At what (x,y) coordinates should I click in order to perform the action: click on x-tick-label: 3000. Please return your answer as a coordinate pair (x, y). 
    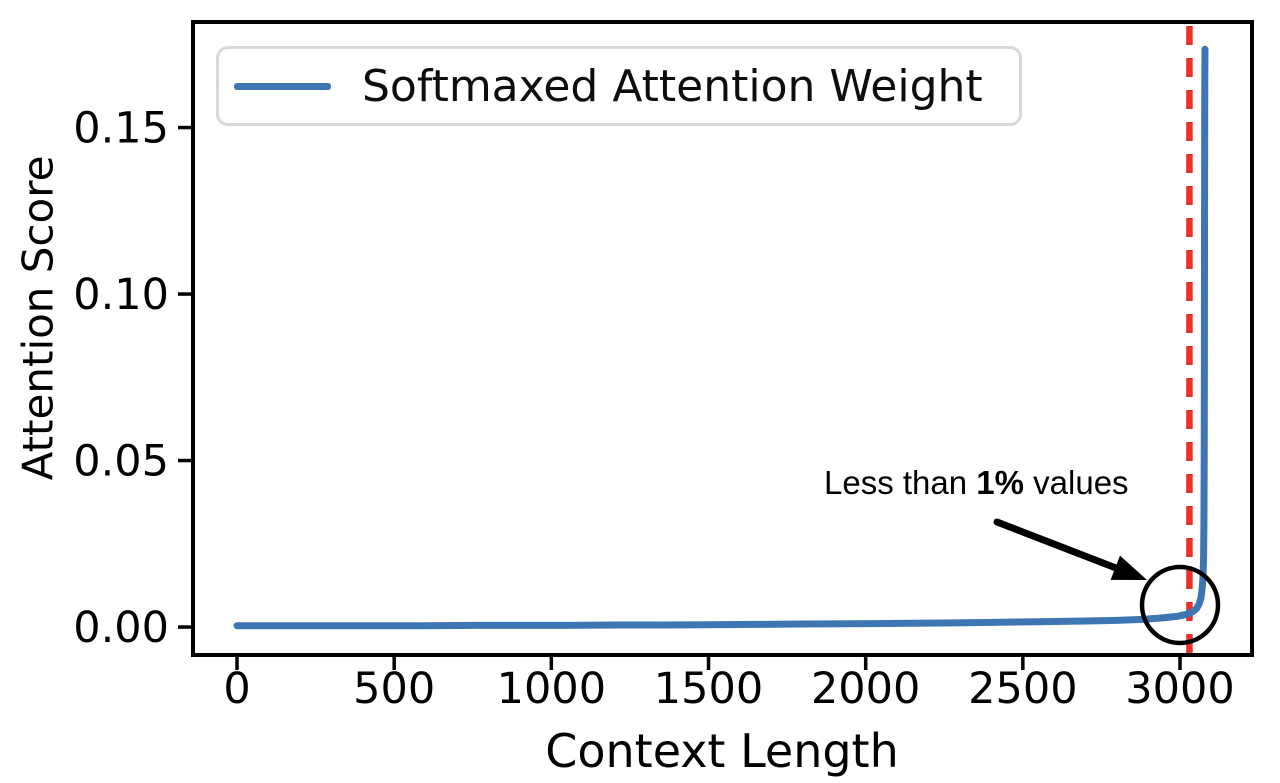
    Looking at the image, I should click on (1179, 689).